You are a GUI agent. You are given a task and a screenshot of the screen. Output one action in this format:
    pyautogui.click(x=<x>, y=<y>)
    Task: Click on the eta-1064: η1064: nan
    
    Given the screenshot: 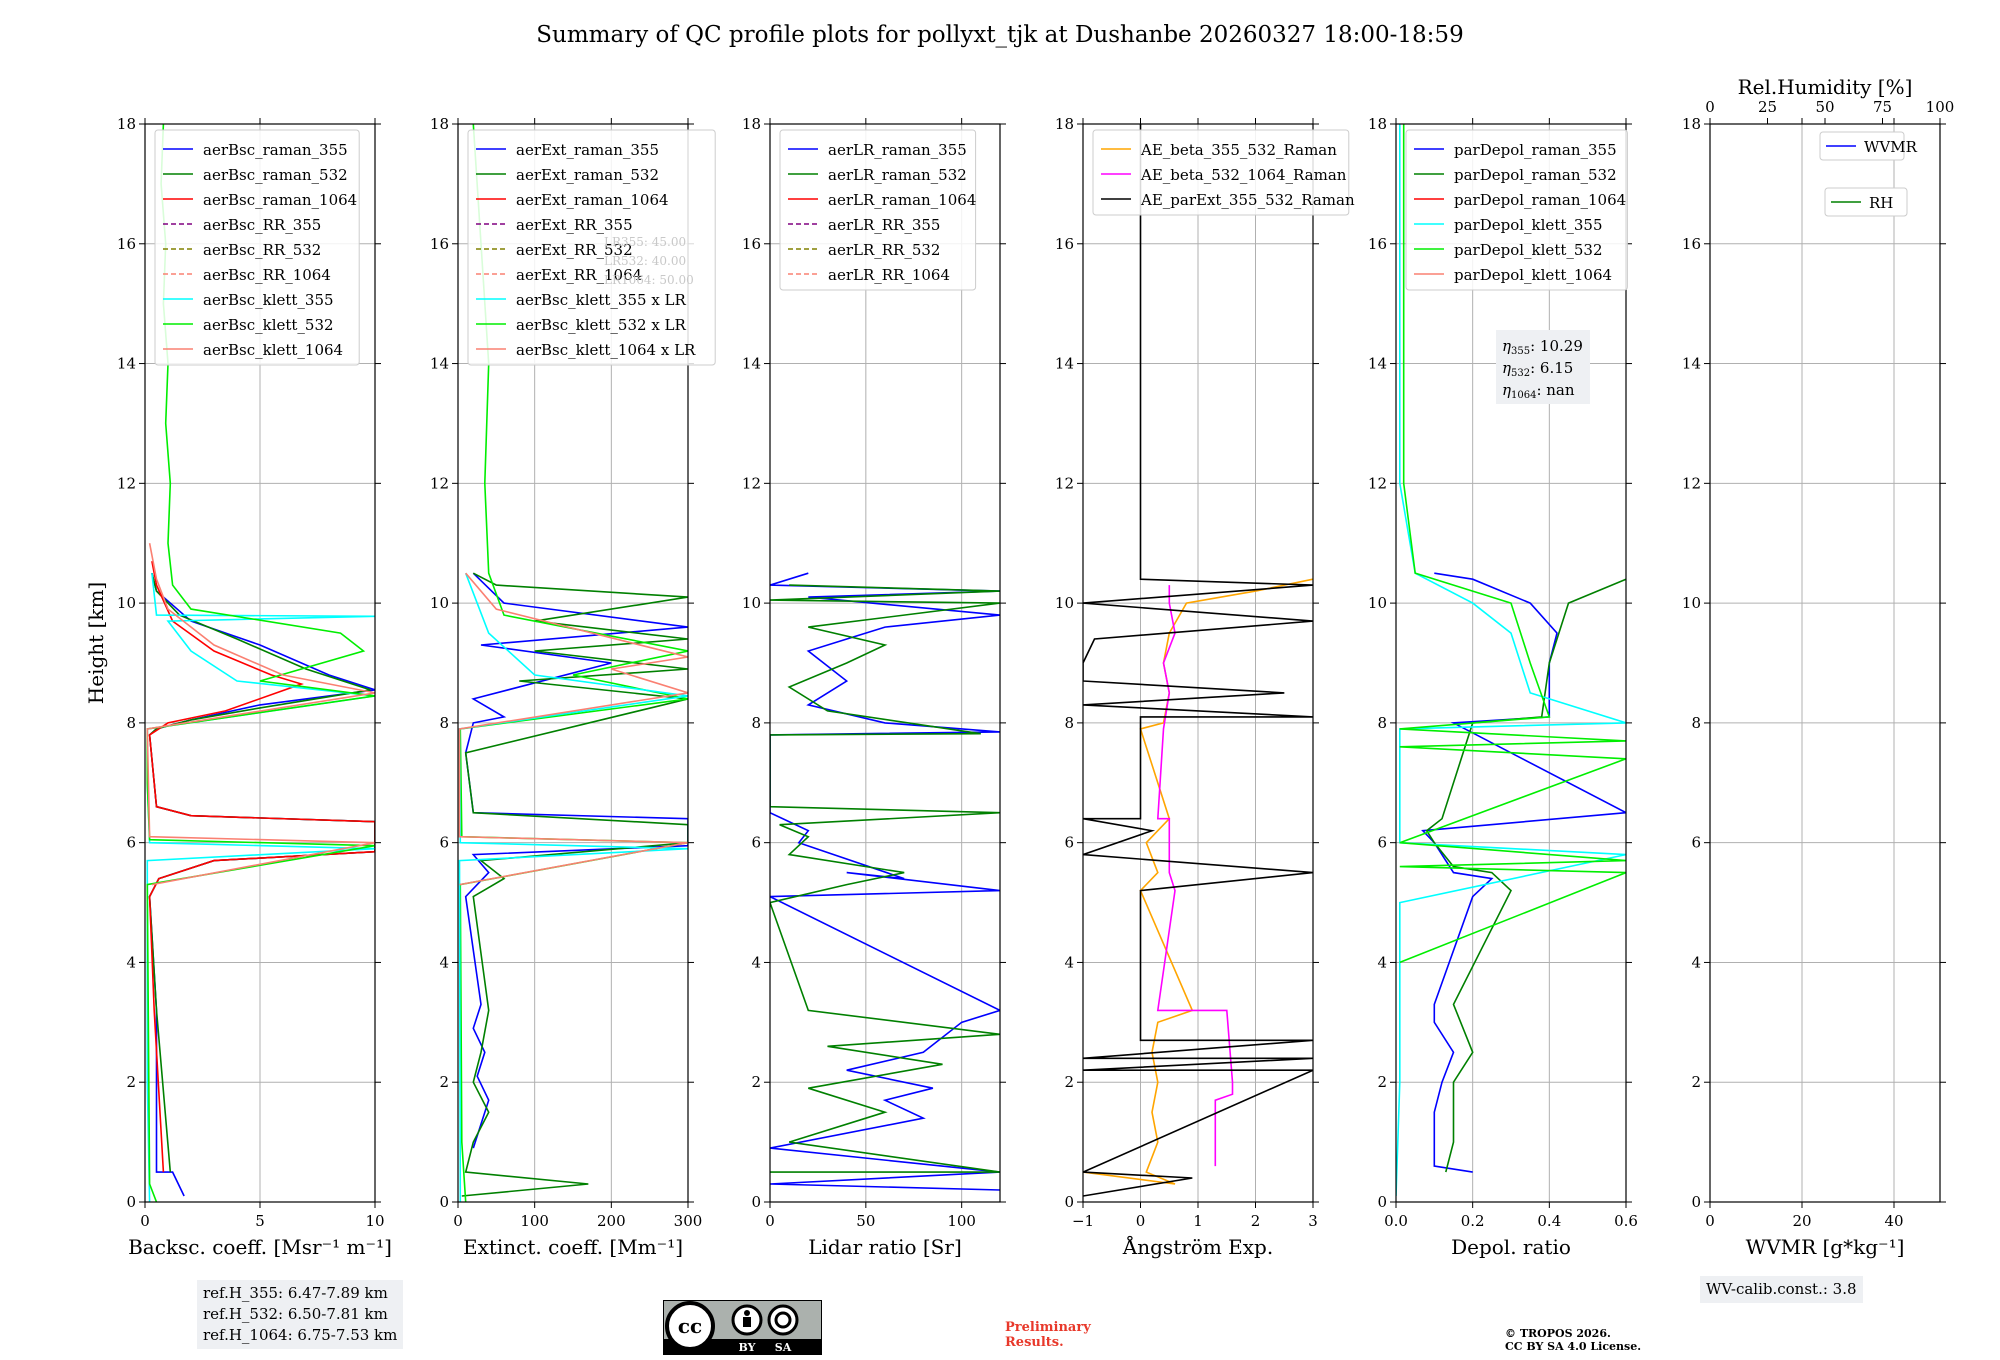 What is the action you would take?
    pyautogui.click(x=1538, y=391)
    